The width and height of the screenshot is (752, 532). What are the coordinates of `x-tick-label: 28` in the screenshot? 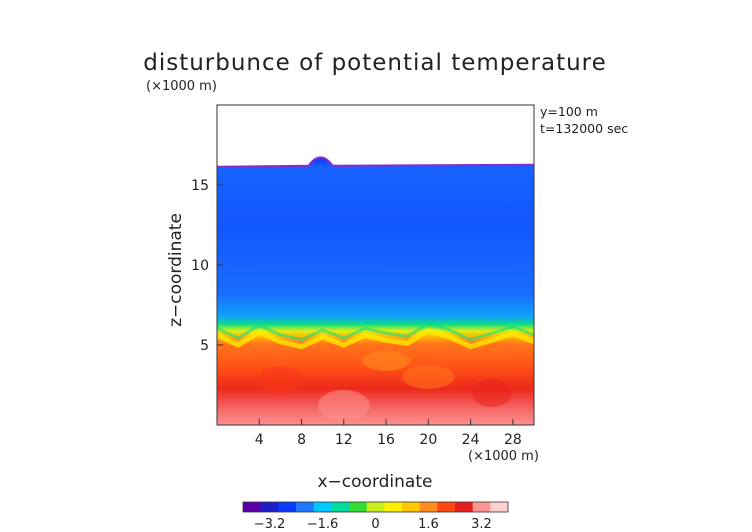 It's located at (513, 440).